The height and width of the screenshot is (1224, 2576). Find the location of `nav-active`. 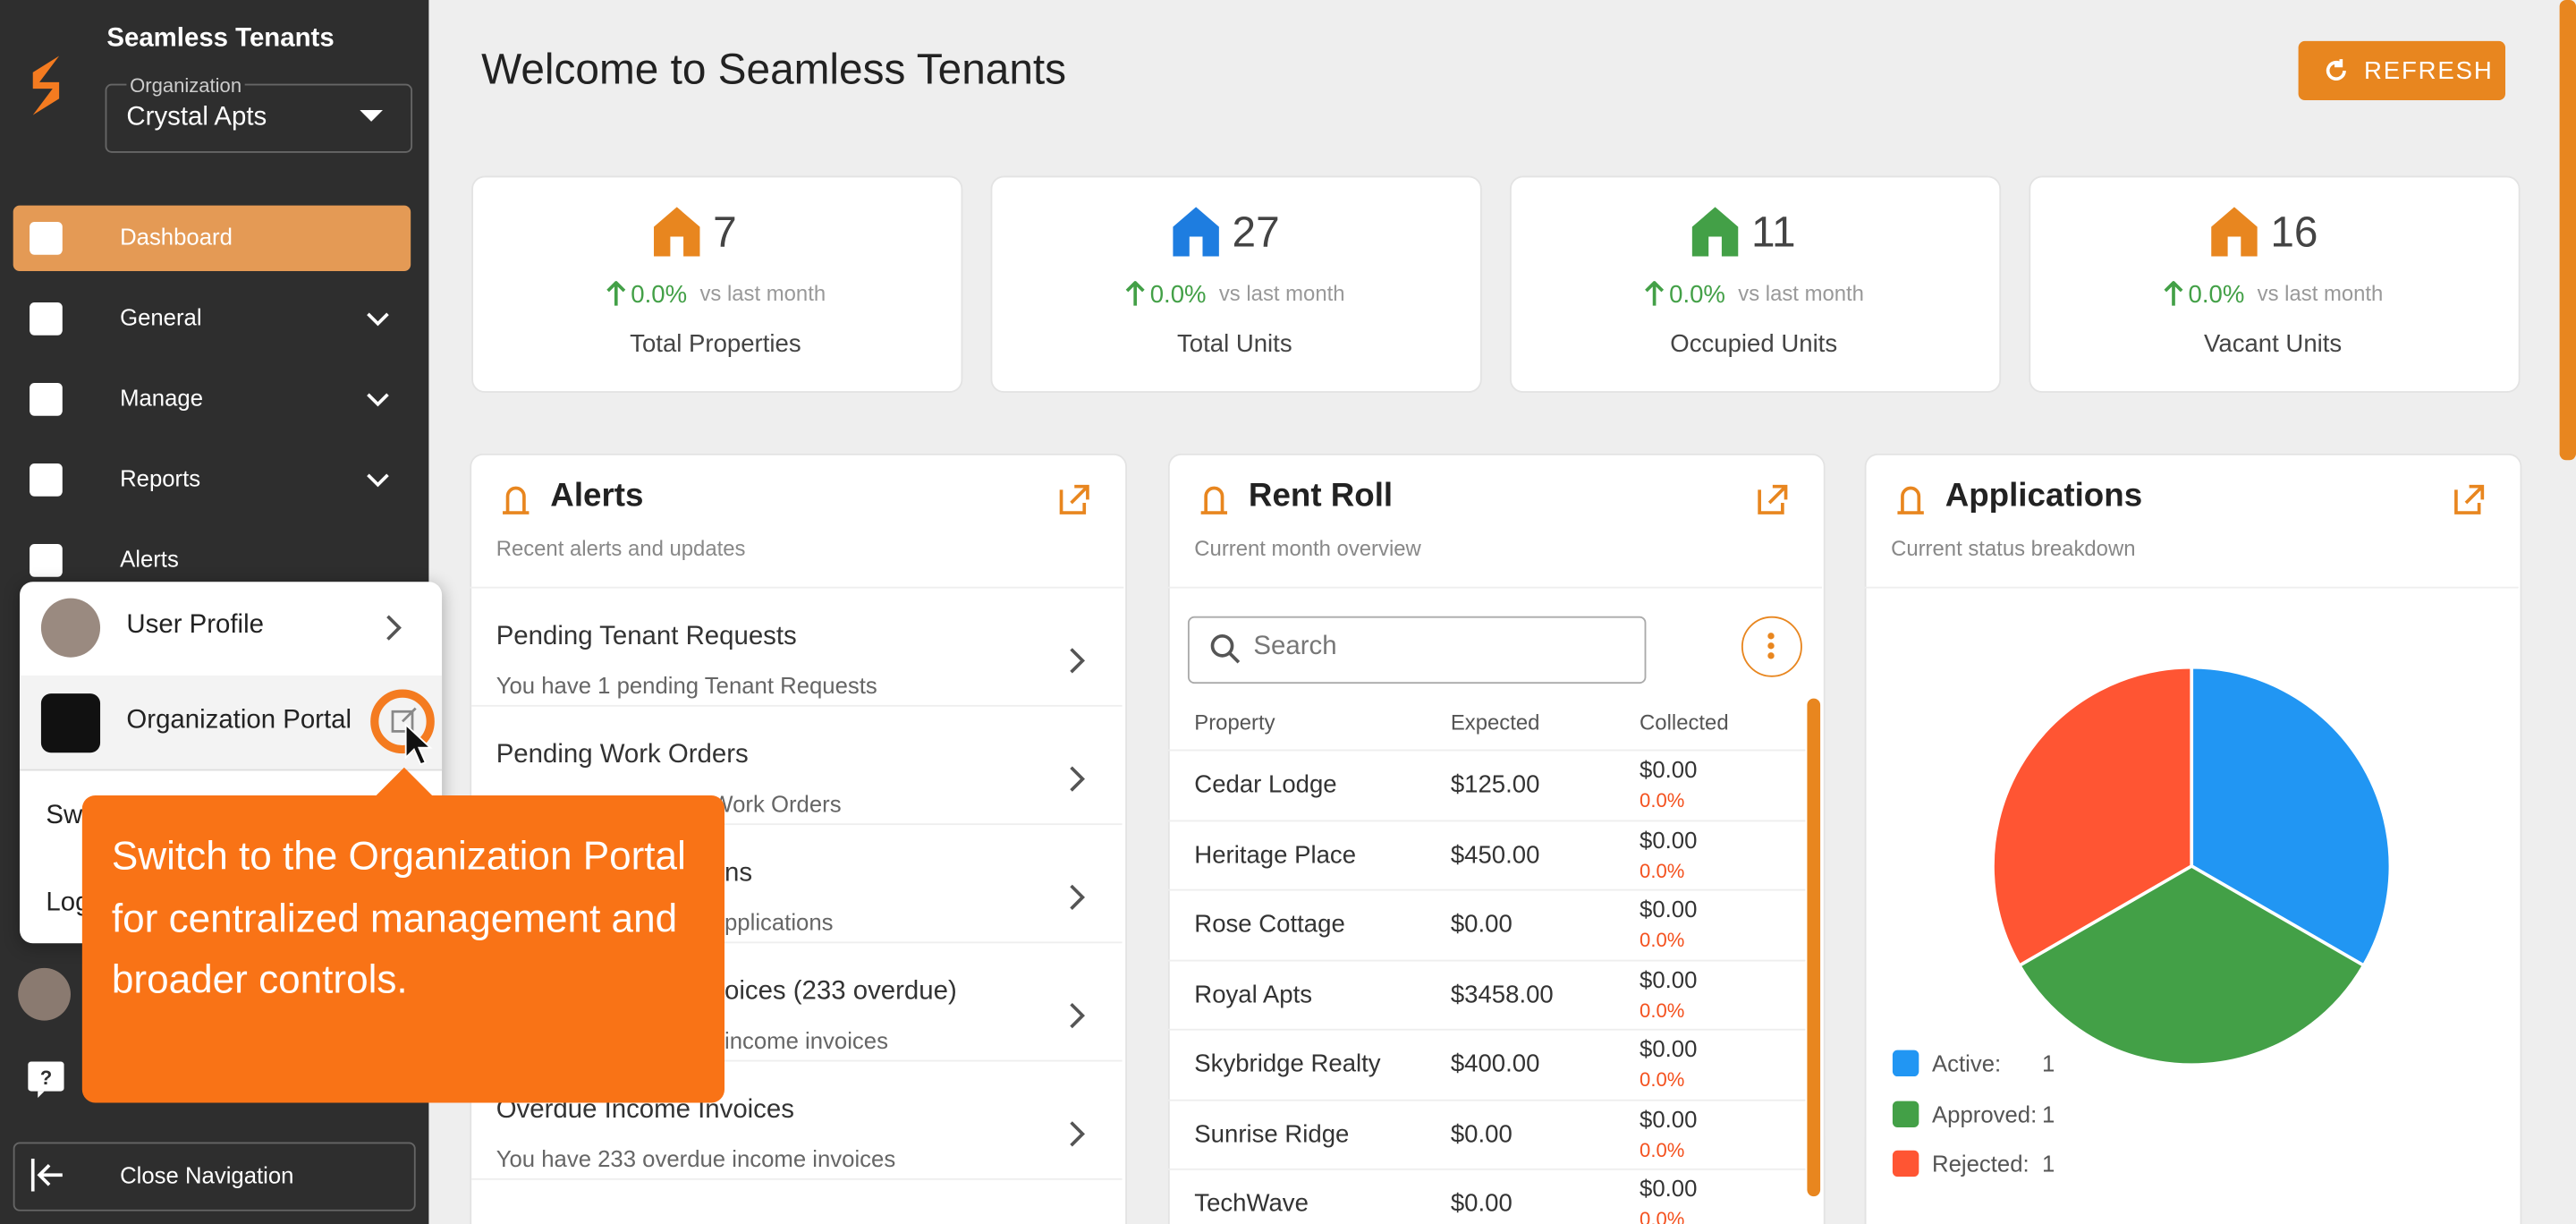

nav-active is located at coordinates (212, 238).